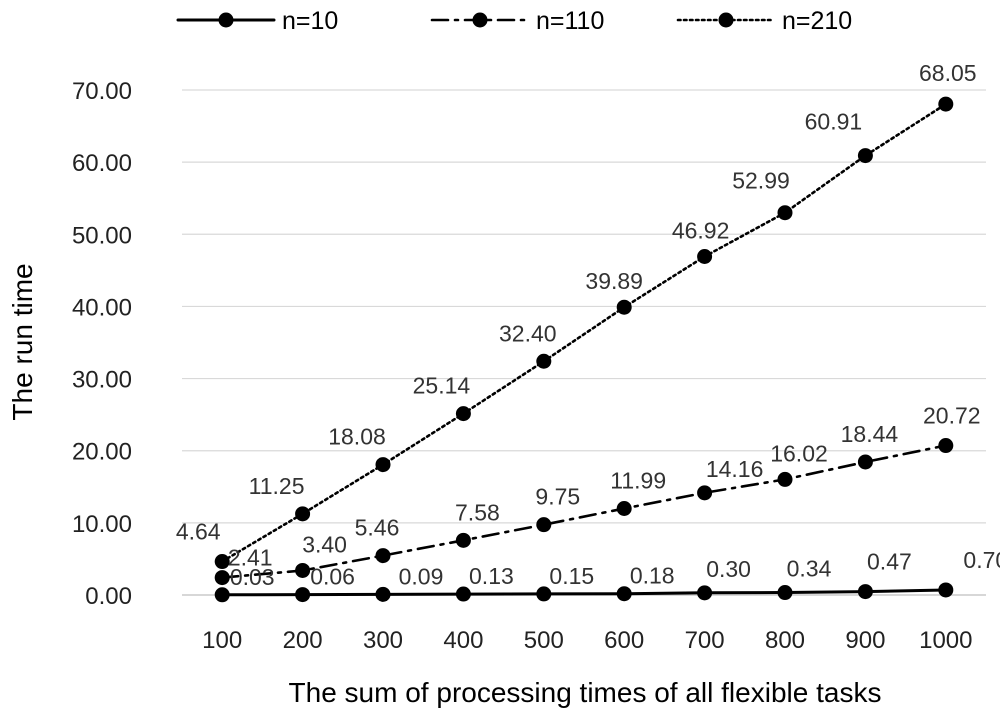 This screenshot has width=1000, height=719. What do you see at coordinates (102, 235) in the screenshot?
I see `y-tick-label: 50.00` at bounding box center [102, 235].